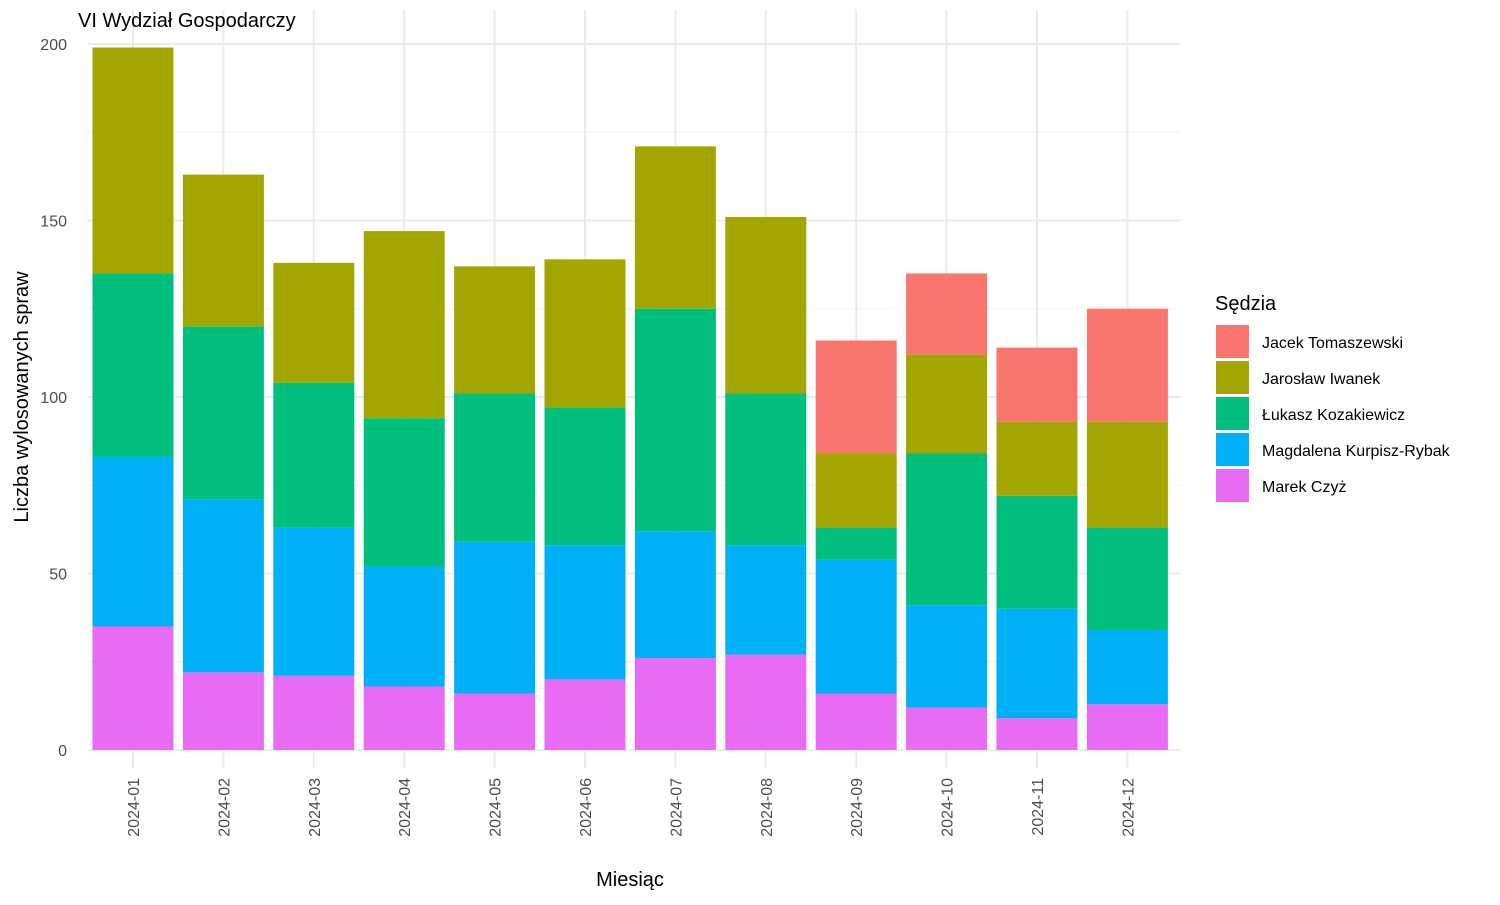 This screenshot has width=1500, height=905. I want to click on legend-label: Jarosław Iwanek, so click(1321, 379).